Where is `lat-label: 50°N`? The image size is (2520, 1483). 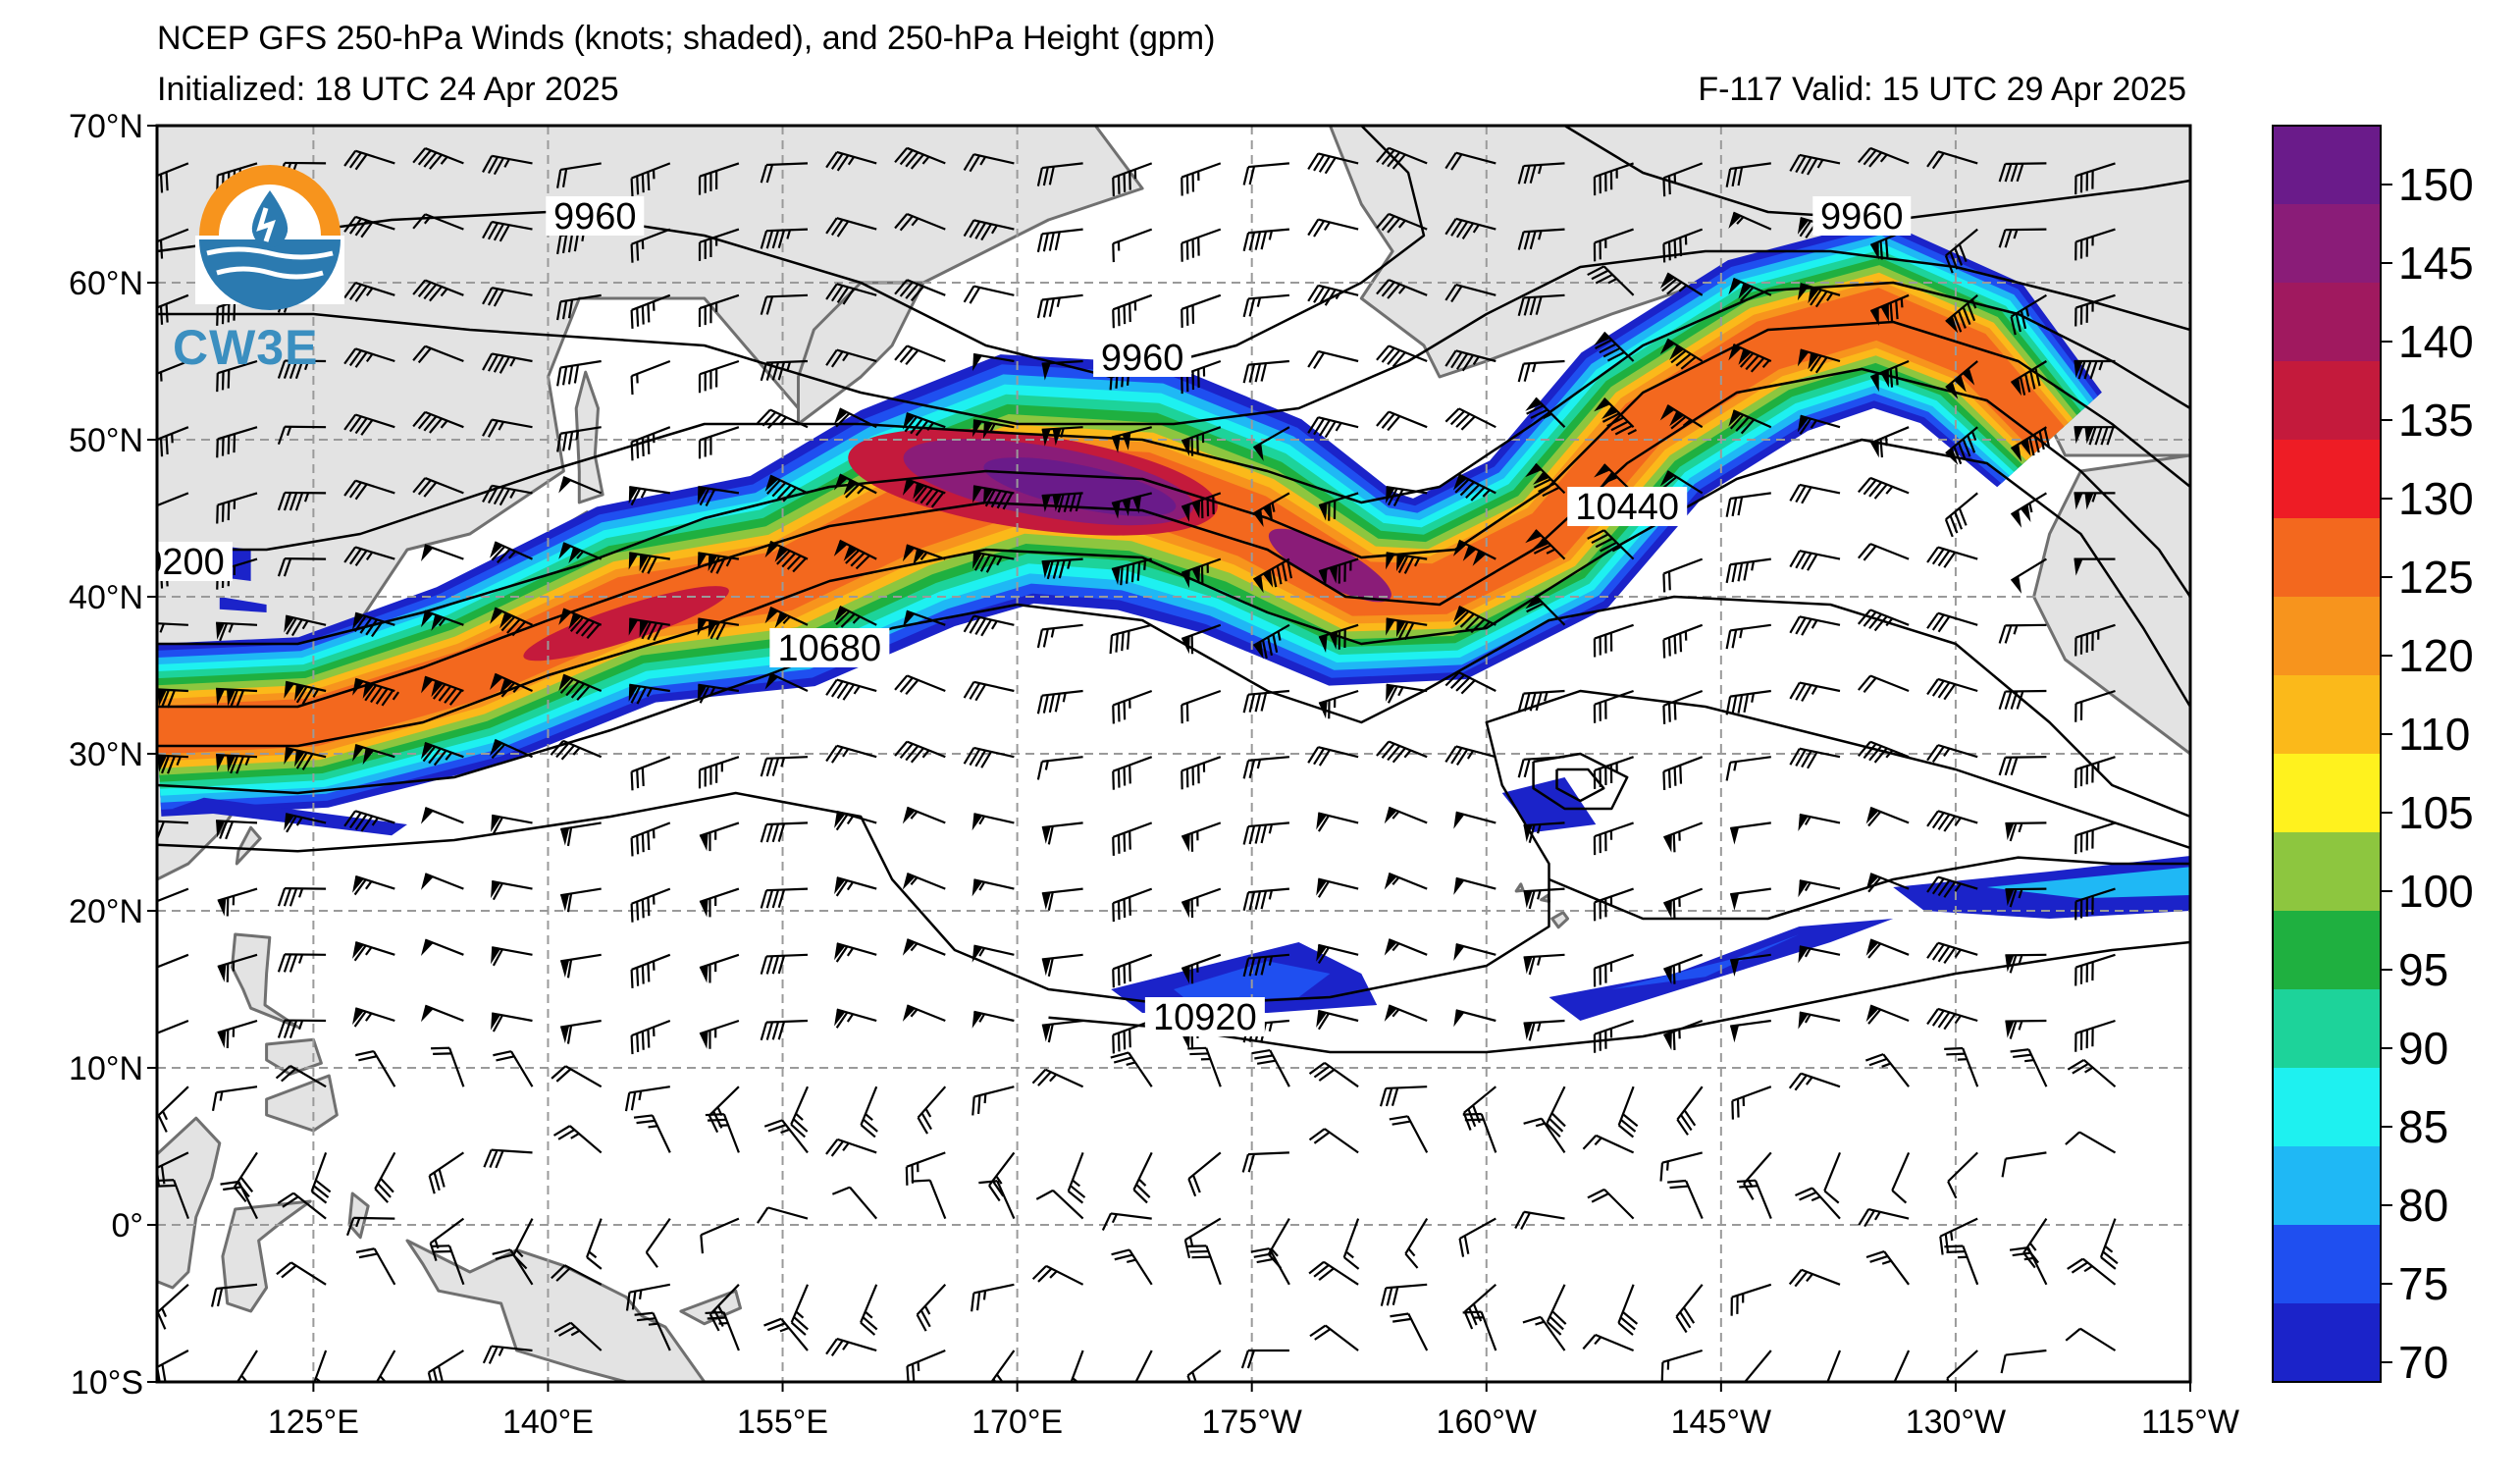 lat-label: 50°N is located at coordinates (106, 441).